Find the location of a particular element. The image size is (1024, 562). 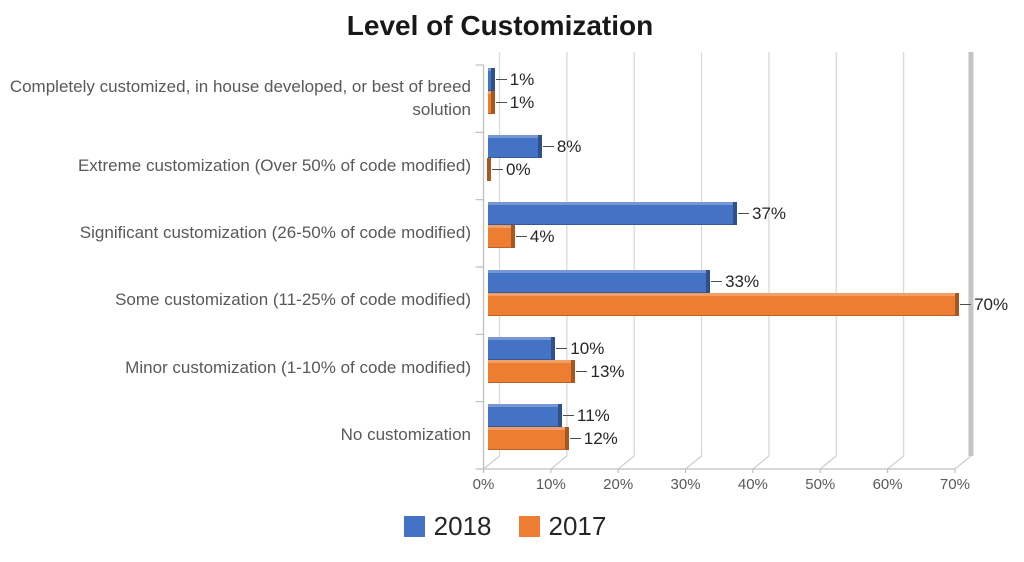

category-label: No customization is located at coordinates (405, 435).